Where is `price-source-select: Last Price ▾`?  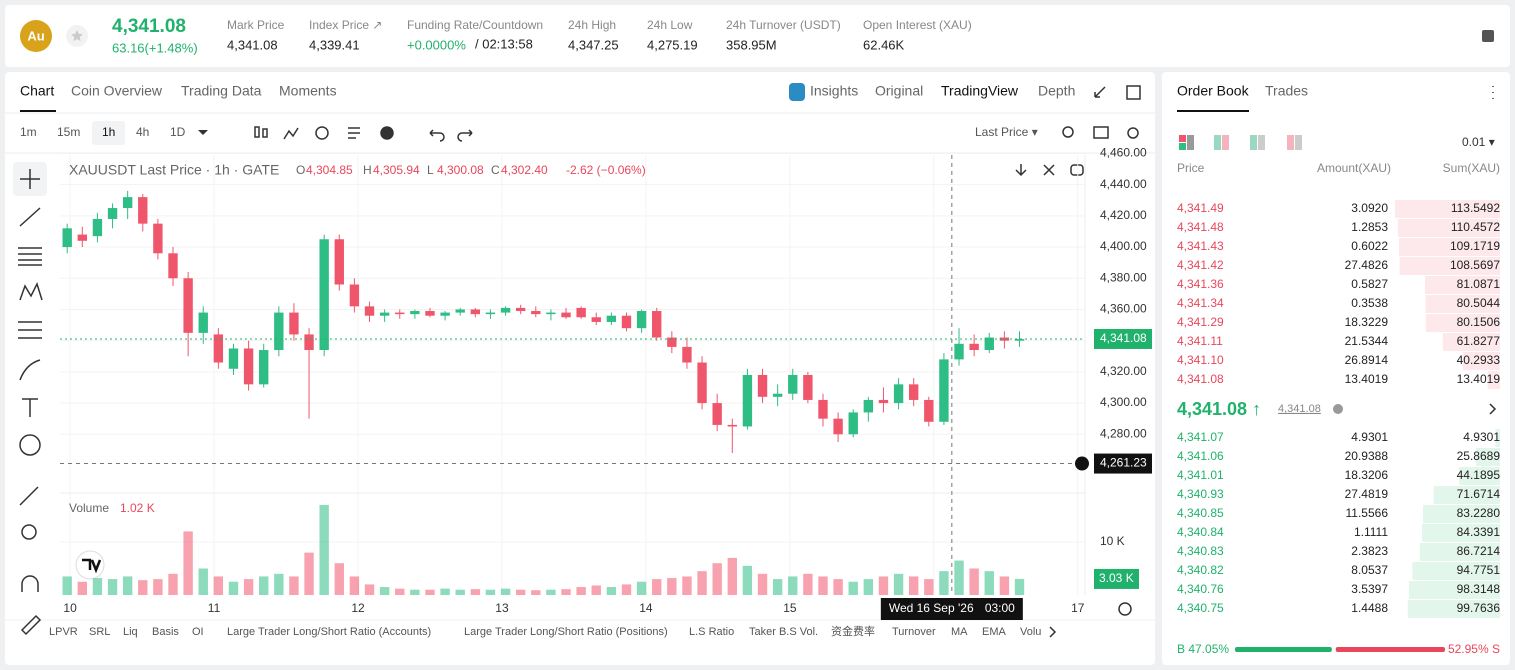
price-source-select: Last Price ▾ is located at coordinates (1006, 132).